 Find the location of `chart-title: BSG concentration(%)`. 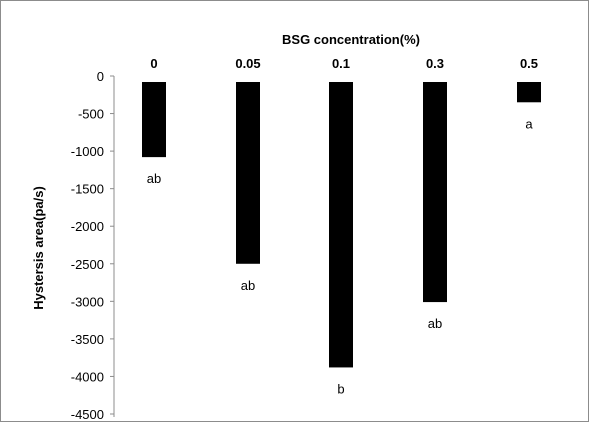

chart-title: BSG concentration(%) is located at coordinates (351, 39).